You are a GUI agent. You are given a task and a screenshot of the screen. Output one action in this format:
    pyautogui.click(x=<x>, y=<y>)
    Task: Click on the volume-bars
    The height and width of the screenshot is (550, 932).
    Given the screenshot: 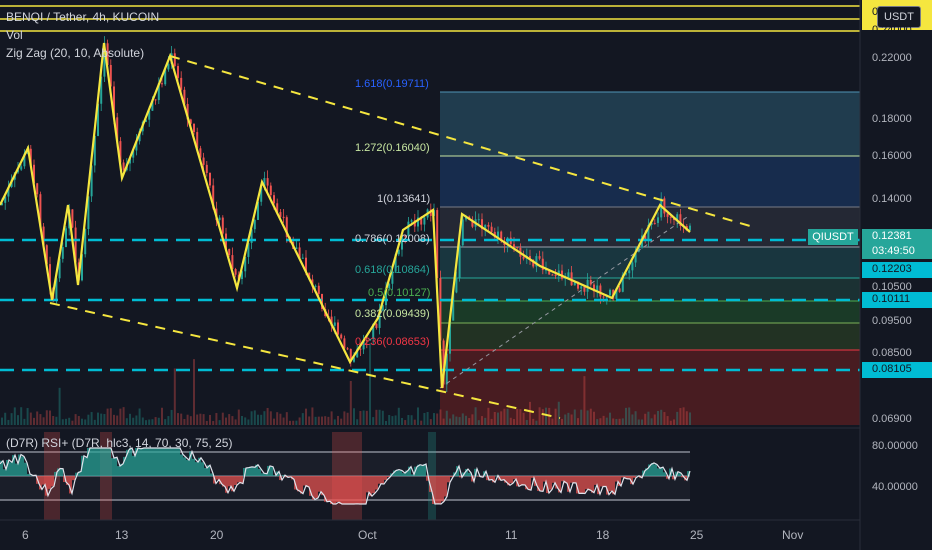 What is the action you would take?
    pyautogui.click(x=346, y=384)
    